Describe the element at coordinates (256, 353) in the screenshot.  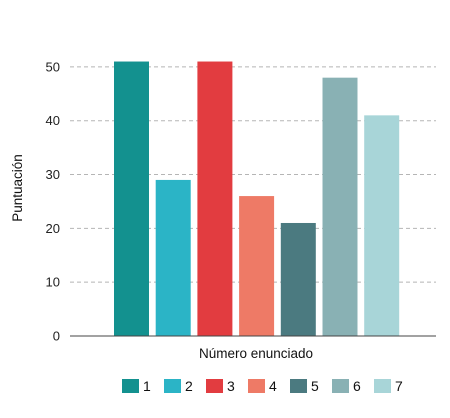
I see `x-axis-title: Número enunciado` at that location.